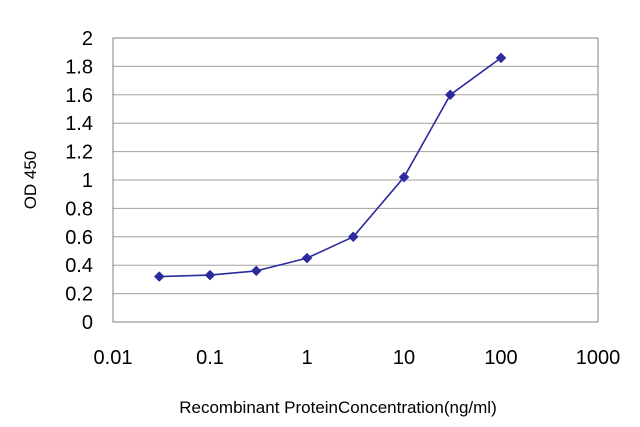 This screenshot has width=640, height=427. Describe the element at coordinates (338, 407) in the screenshot. I see `x-axis-label: Recombinant ProteinConcentration(ng/ml)` at that location.